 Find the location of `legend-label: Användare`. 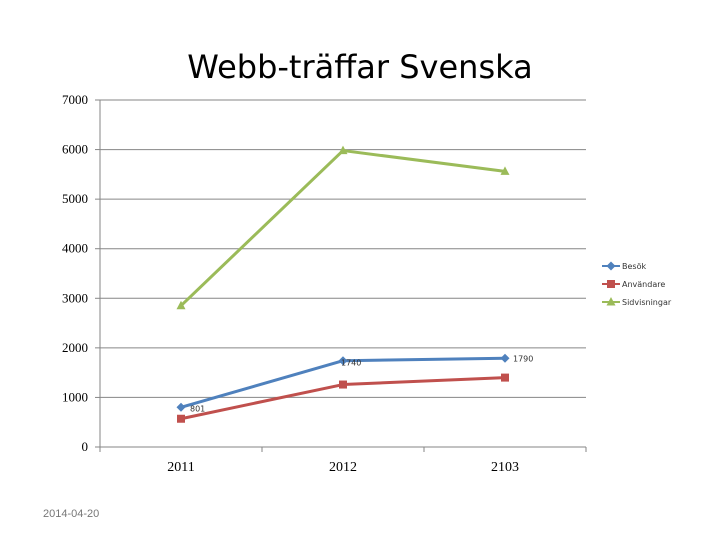

legend-label: Användare is located at coordinates (643, 284).